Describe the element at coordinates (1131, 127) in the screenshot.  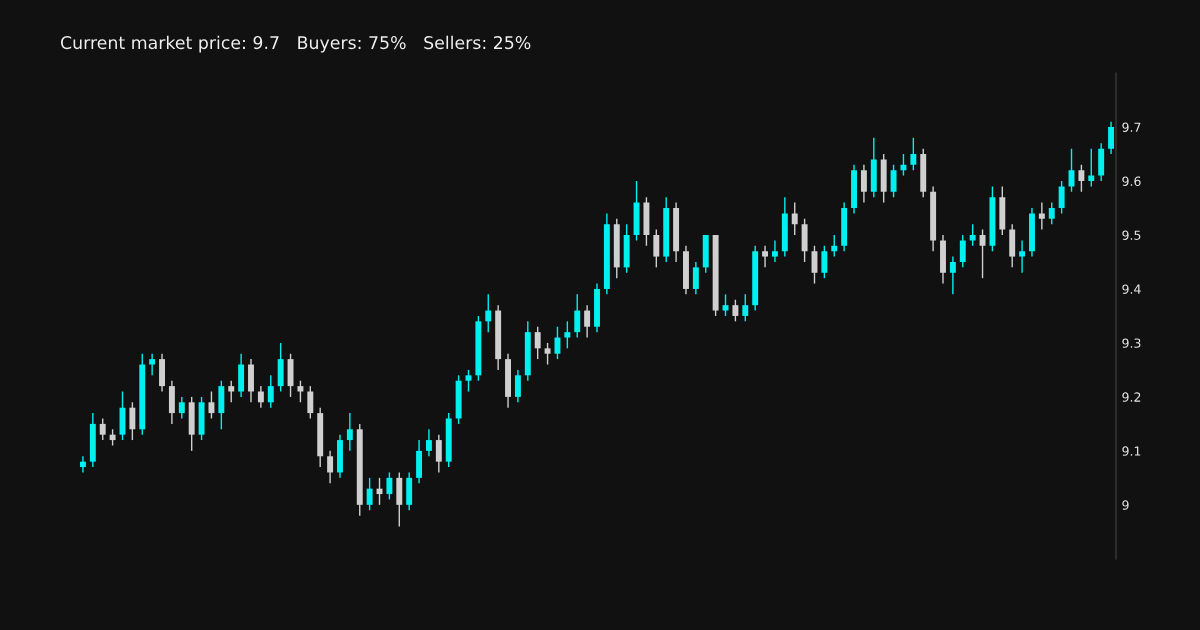
I see `y-tick-label: 9.7` at that location.